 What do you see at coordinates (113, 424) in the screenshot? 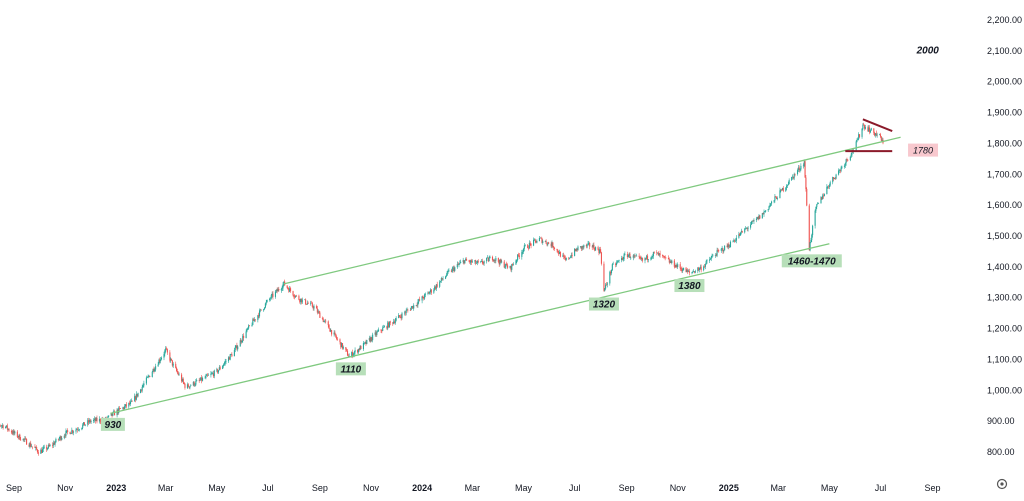
I see `annotation-label: 930` at bounding box center [113, 424].